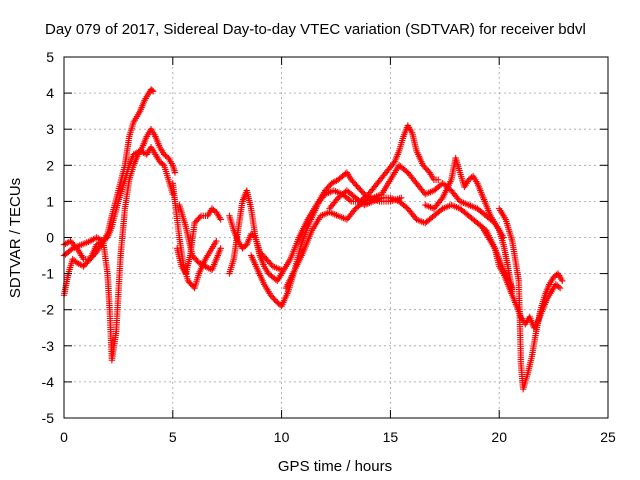 This screenshot has width=640, height=480. Describe the element at coordinates (48, 382) in the screenshot. I see `y-tick-label: -4` at that location.